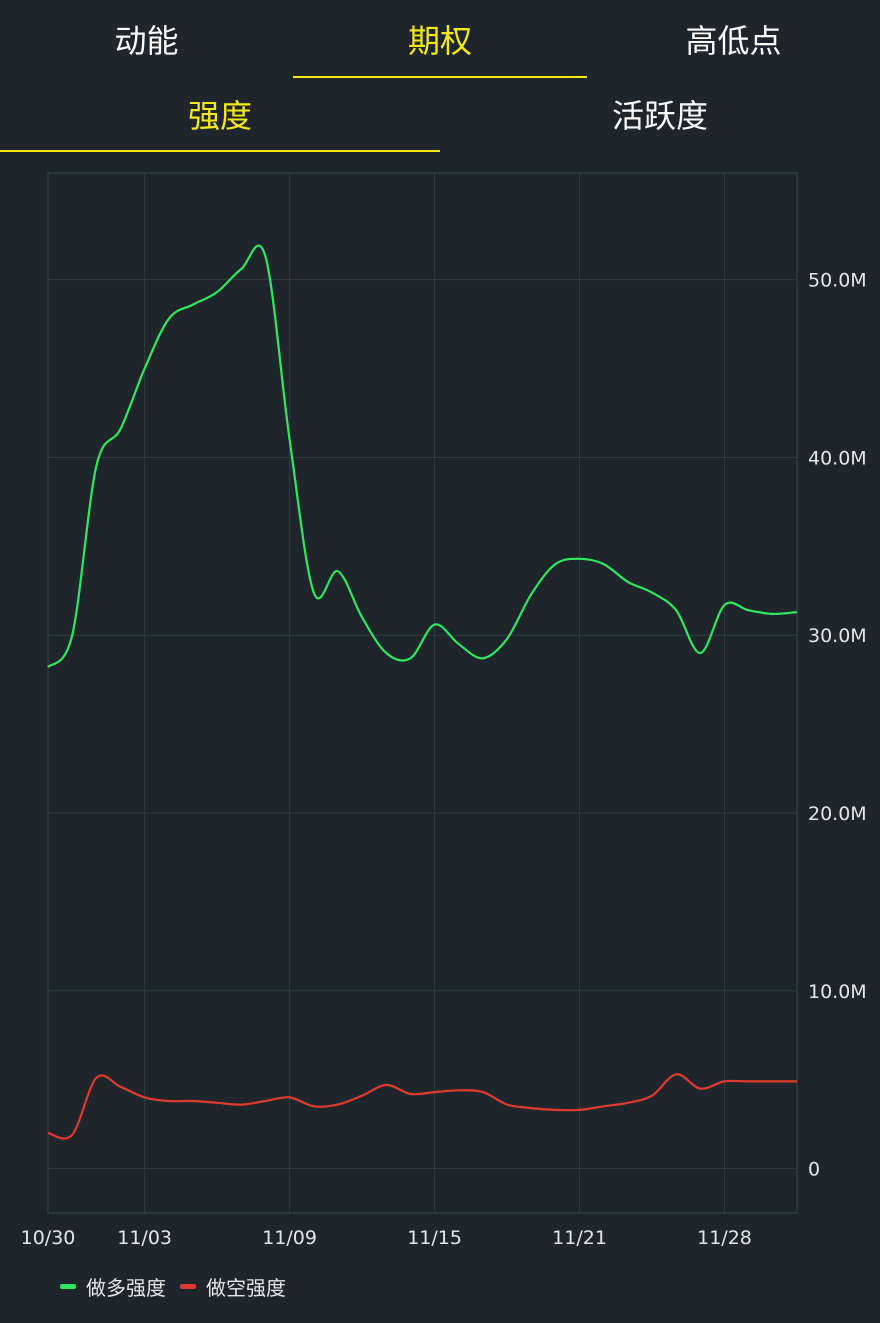 The width and height of the screenshot is (880, 1323). I want to click on subtab-strength: 强度, so click(220, 117).